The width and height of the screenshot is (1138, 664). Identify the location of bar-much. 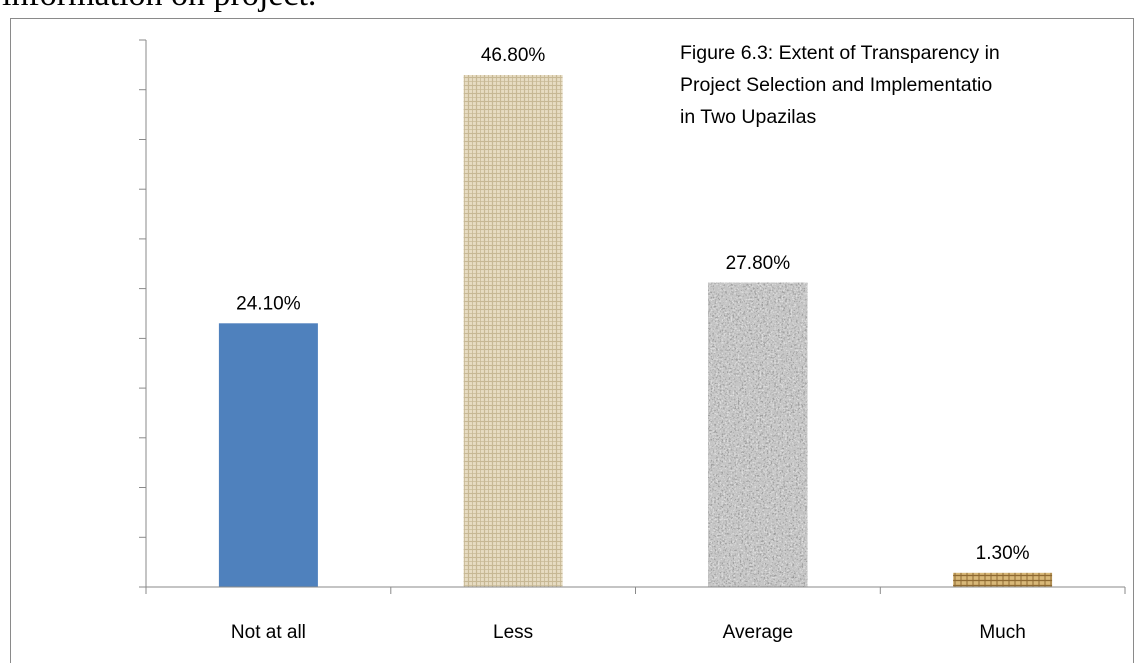
(1003, 579).